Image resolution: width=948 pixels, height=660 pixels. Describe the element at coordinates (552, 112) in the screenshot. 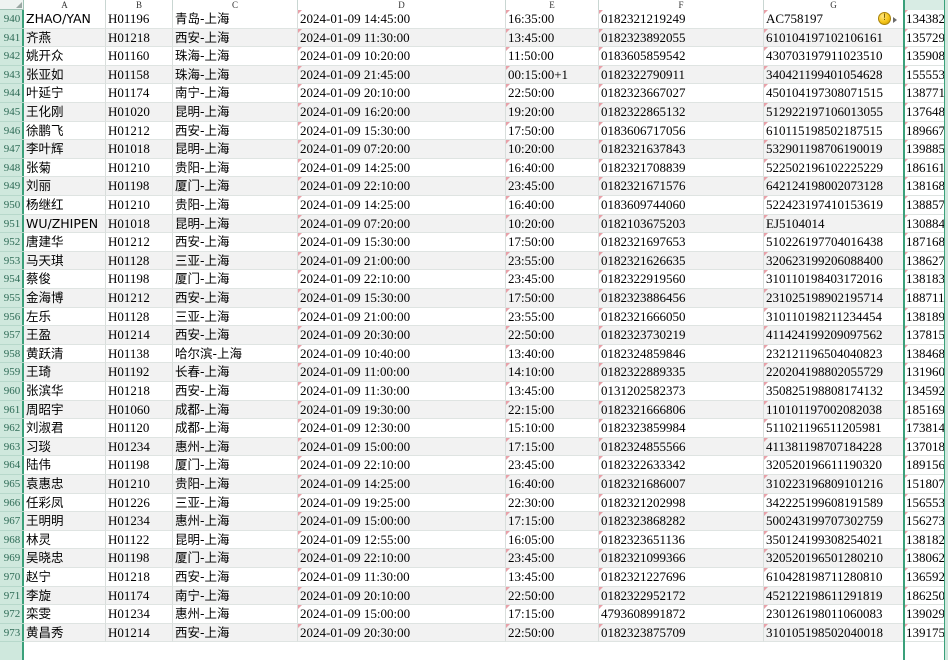

I see `cell-e: 19:20:00` at that location.